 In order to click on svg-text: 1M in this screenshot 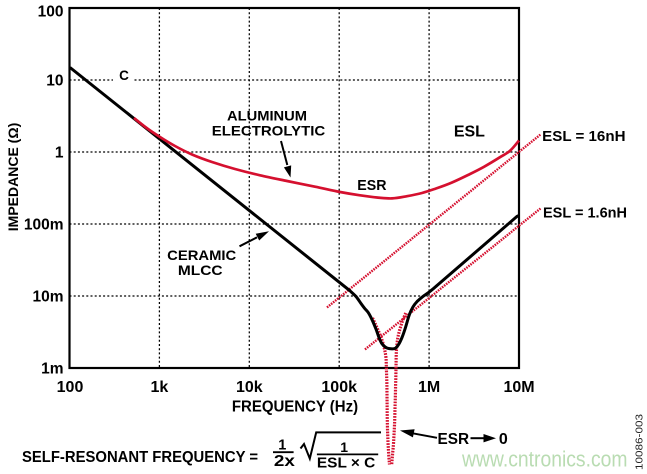, I will do `click(429, 387)`.